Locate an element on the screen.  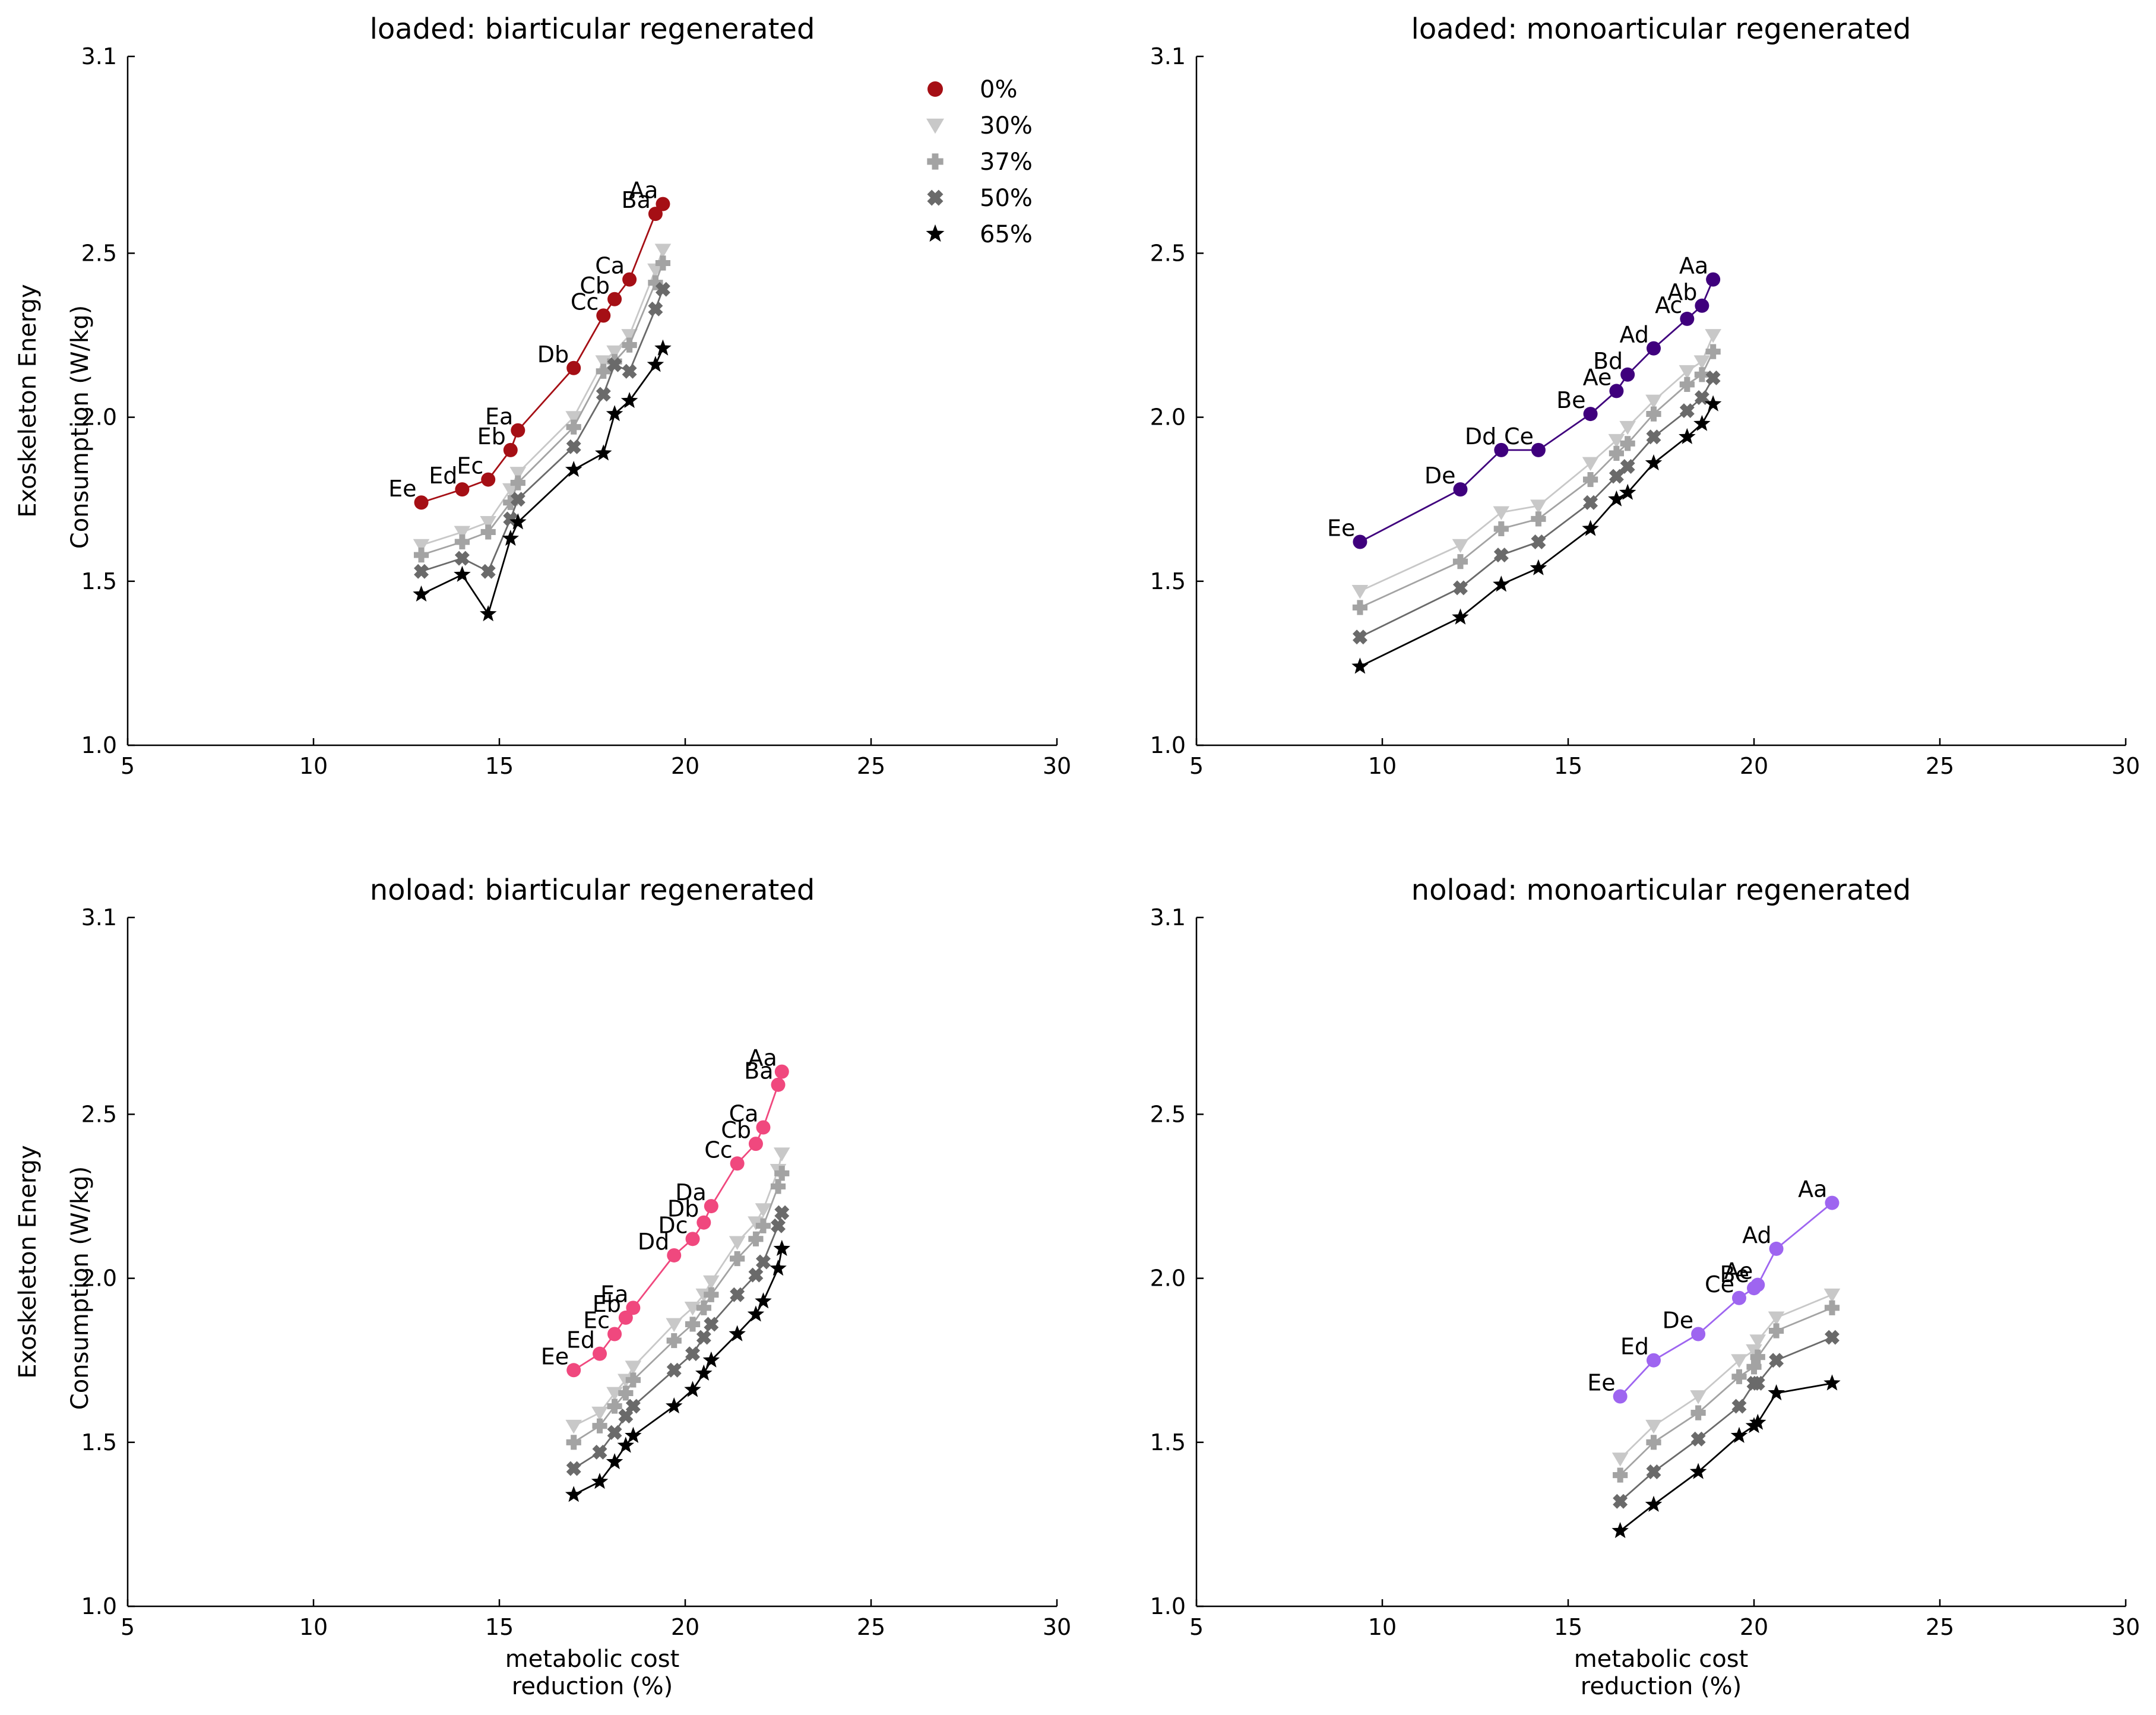
point-label: De is located at coordinates (1440, 476).